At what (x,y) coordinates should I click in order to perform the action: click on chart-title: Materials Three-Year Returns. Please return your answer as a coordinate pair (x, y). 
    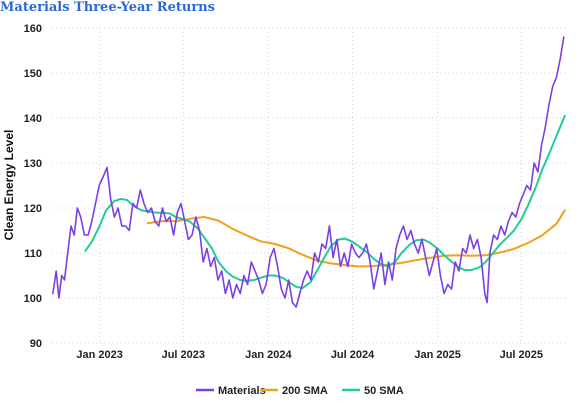
    Looking at the image, I should click on (107, 7).